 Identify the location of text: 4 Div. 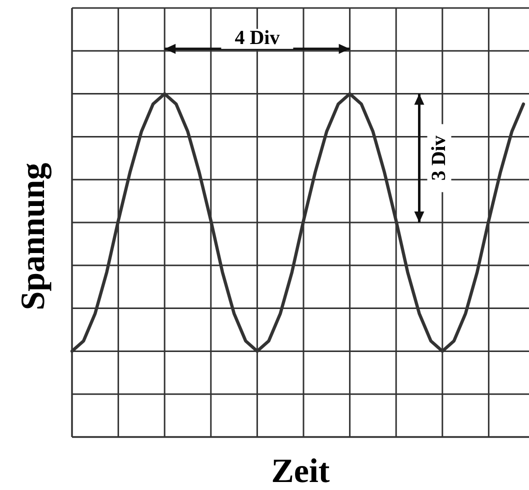
(257, 37).